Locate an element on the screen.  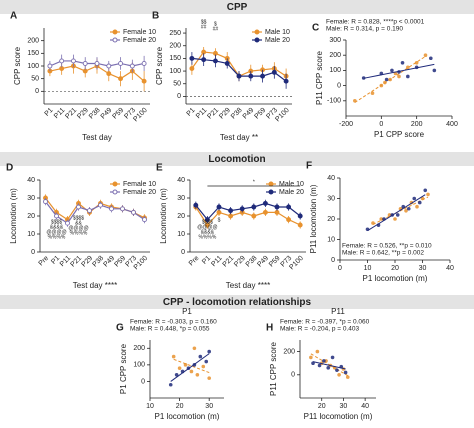
x-tick-label: 10 is located at coordinates (150, 406).